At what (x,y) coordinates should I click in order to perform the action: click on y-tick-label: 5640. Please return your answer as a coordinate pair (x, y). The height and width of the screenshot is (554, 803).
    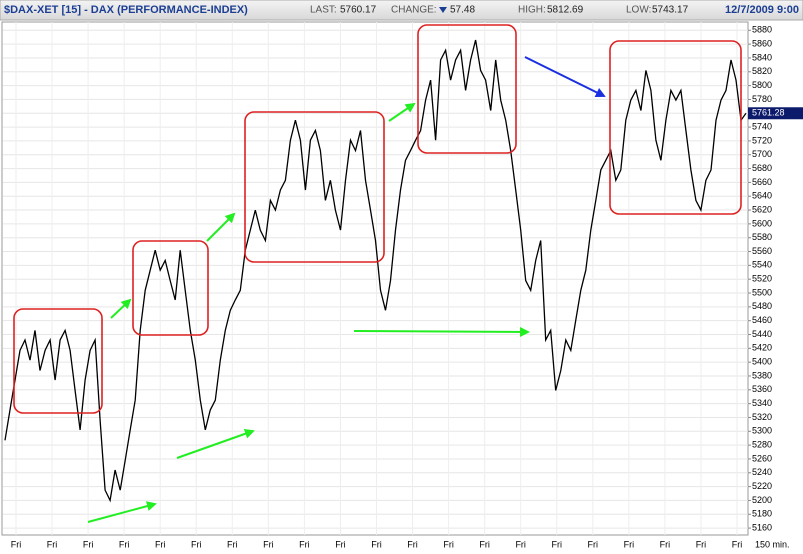
    Looking at the image, I should click on (762, 196).